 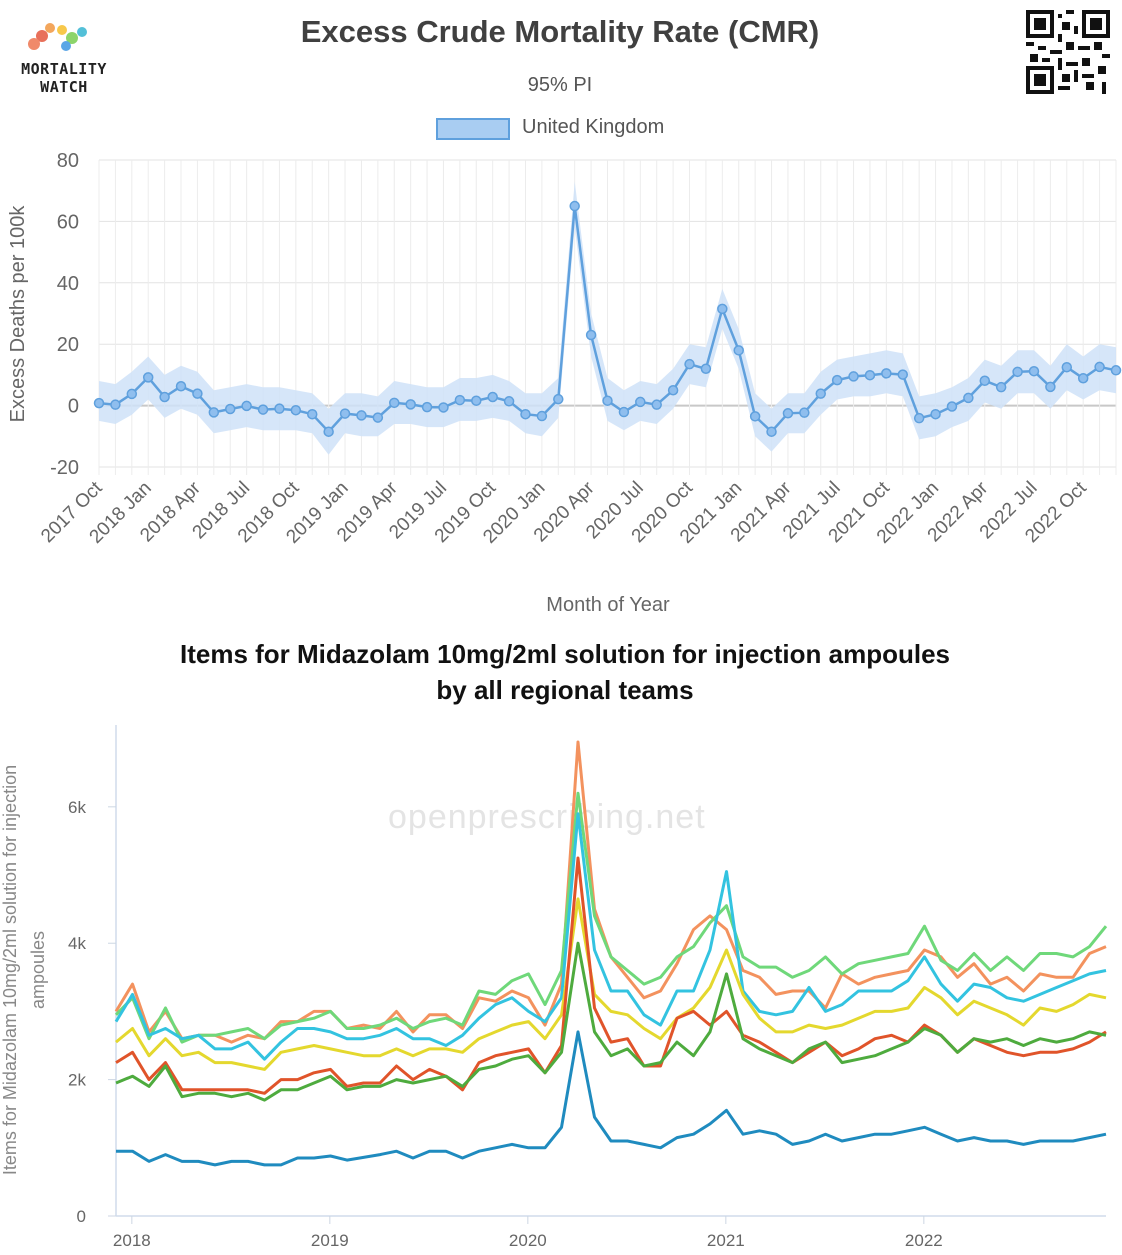 What do you see at coordinates (68, 284) in the screenshot?
I see `y-tick-label: 40` at bounding box center [68, 284].